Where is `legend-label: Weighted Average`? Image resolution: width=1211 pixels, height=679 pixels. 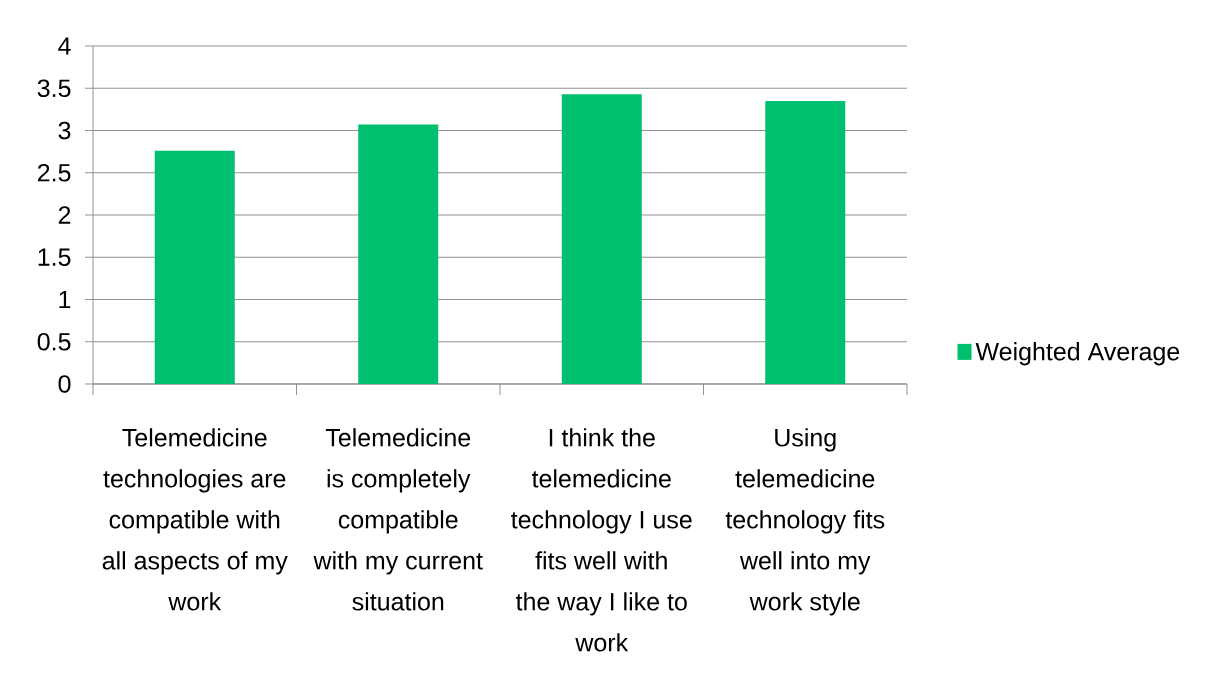
legend-label: Weighted Average is located at coordinates (1077, 354).